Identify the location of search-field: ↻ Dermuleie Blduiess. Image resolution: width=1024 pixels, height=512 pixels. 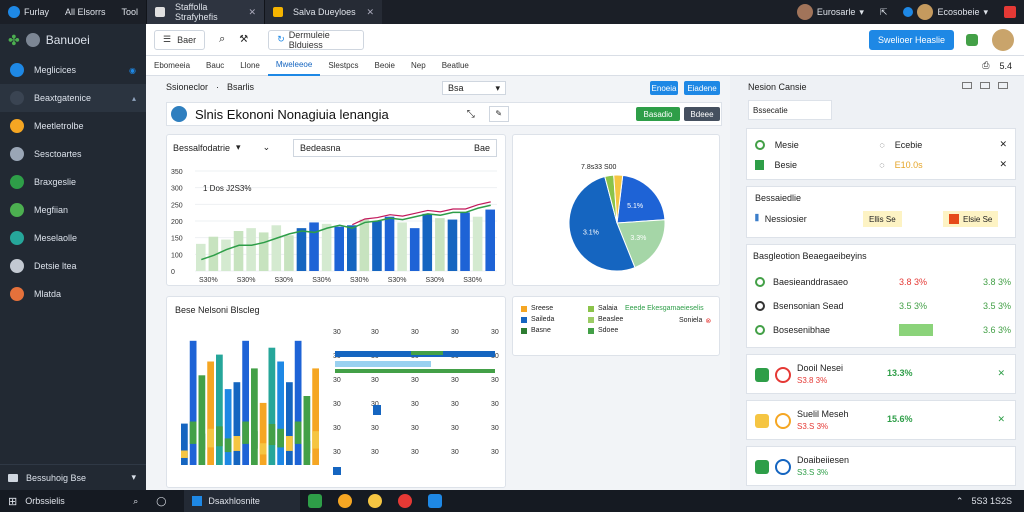
(316, 39).